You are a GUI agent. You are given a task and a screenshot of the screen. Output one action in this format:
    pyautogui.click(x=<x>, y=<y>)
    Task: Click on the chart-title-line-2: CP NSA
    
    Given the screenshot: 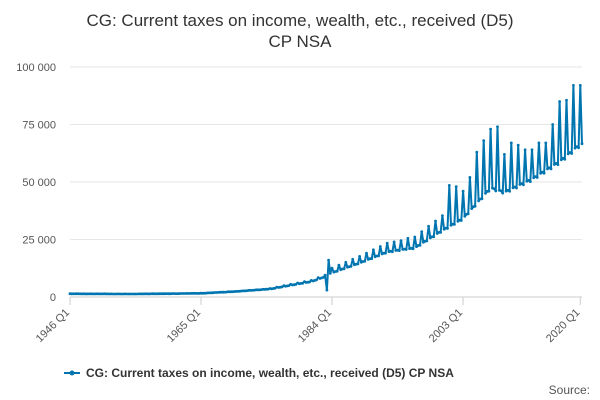 What is the action you would take?
    pyautogui.click(x=301, y=41)
    